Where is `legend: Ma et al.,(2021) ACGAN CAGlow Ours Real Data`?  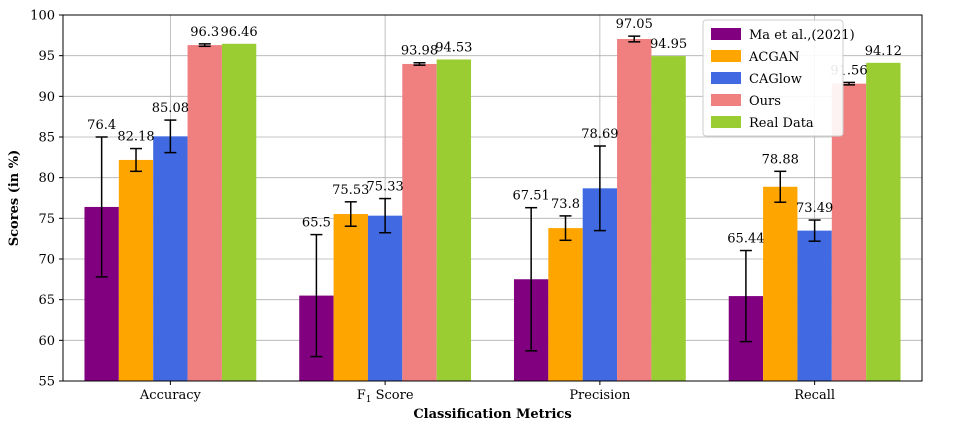 legend: Ma et al.,(2021) ACGAN CAGlow Ours Real Data is located at coordinates (778, 78).